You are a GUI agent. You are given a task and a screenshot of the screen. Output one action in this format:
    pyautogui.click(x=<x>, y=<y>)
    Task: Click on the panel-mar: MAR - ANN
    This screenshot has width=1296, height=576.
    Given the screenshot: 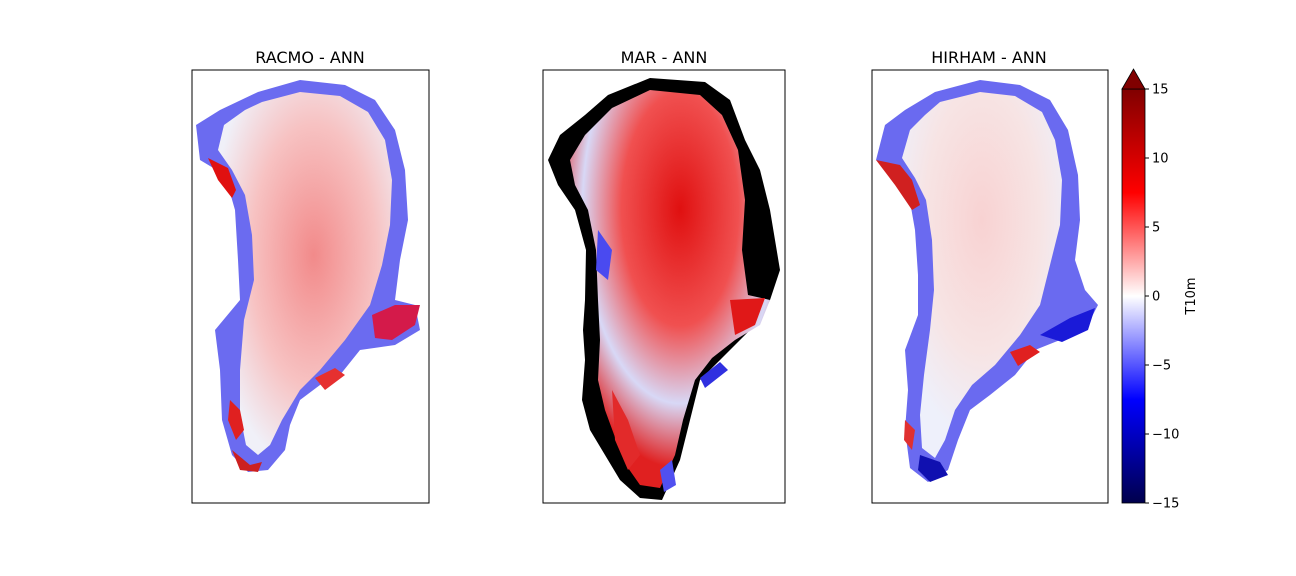 What is the action you would take?
    pyautogui.click(x=664, y=276)
    